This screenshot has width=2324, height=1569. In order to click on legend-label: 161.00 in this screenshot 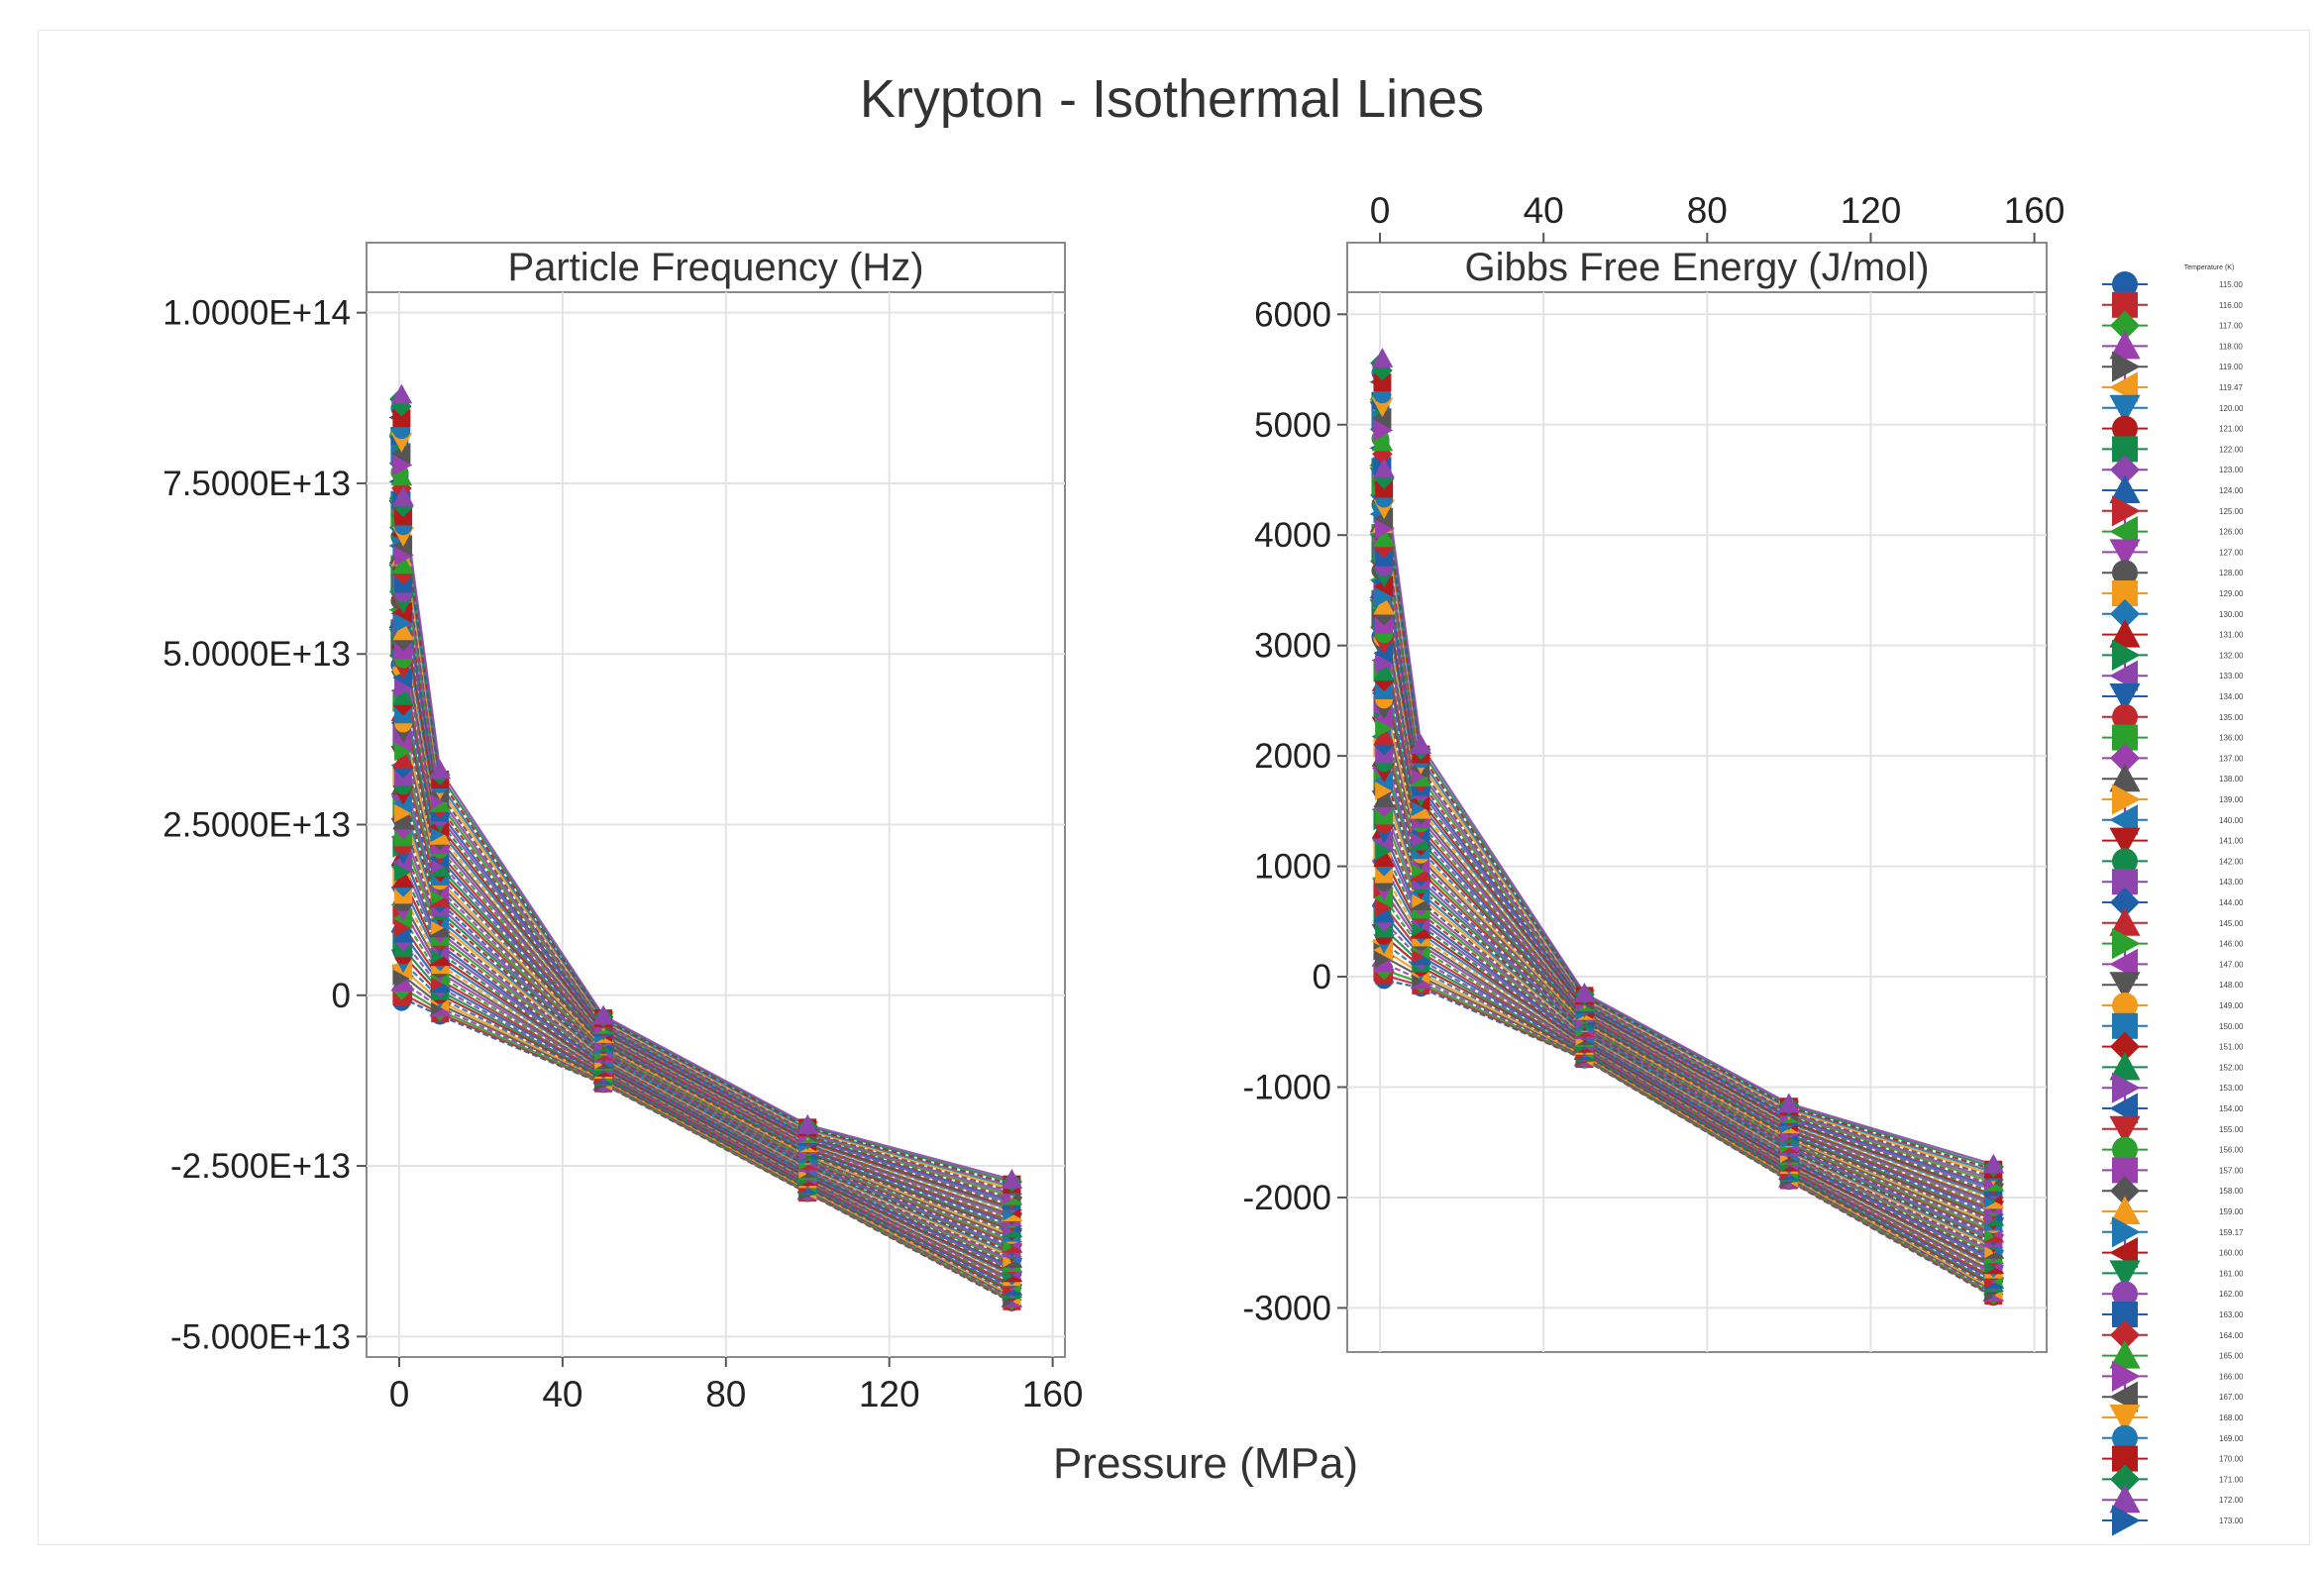, I will do `click(2231, 1273)`.